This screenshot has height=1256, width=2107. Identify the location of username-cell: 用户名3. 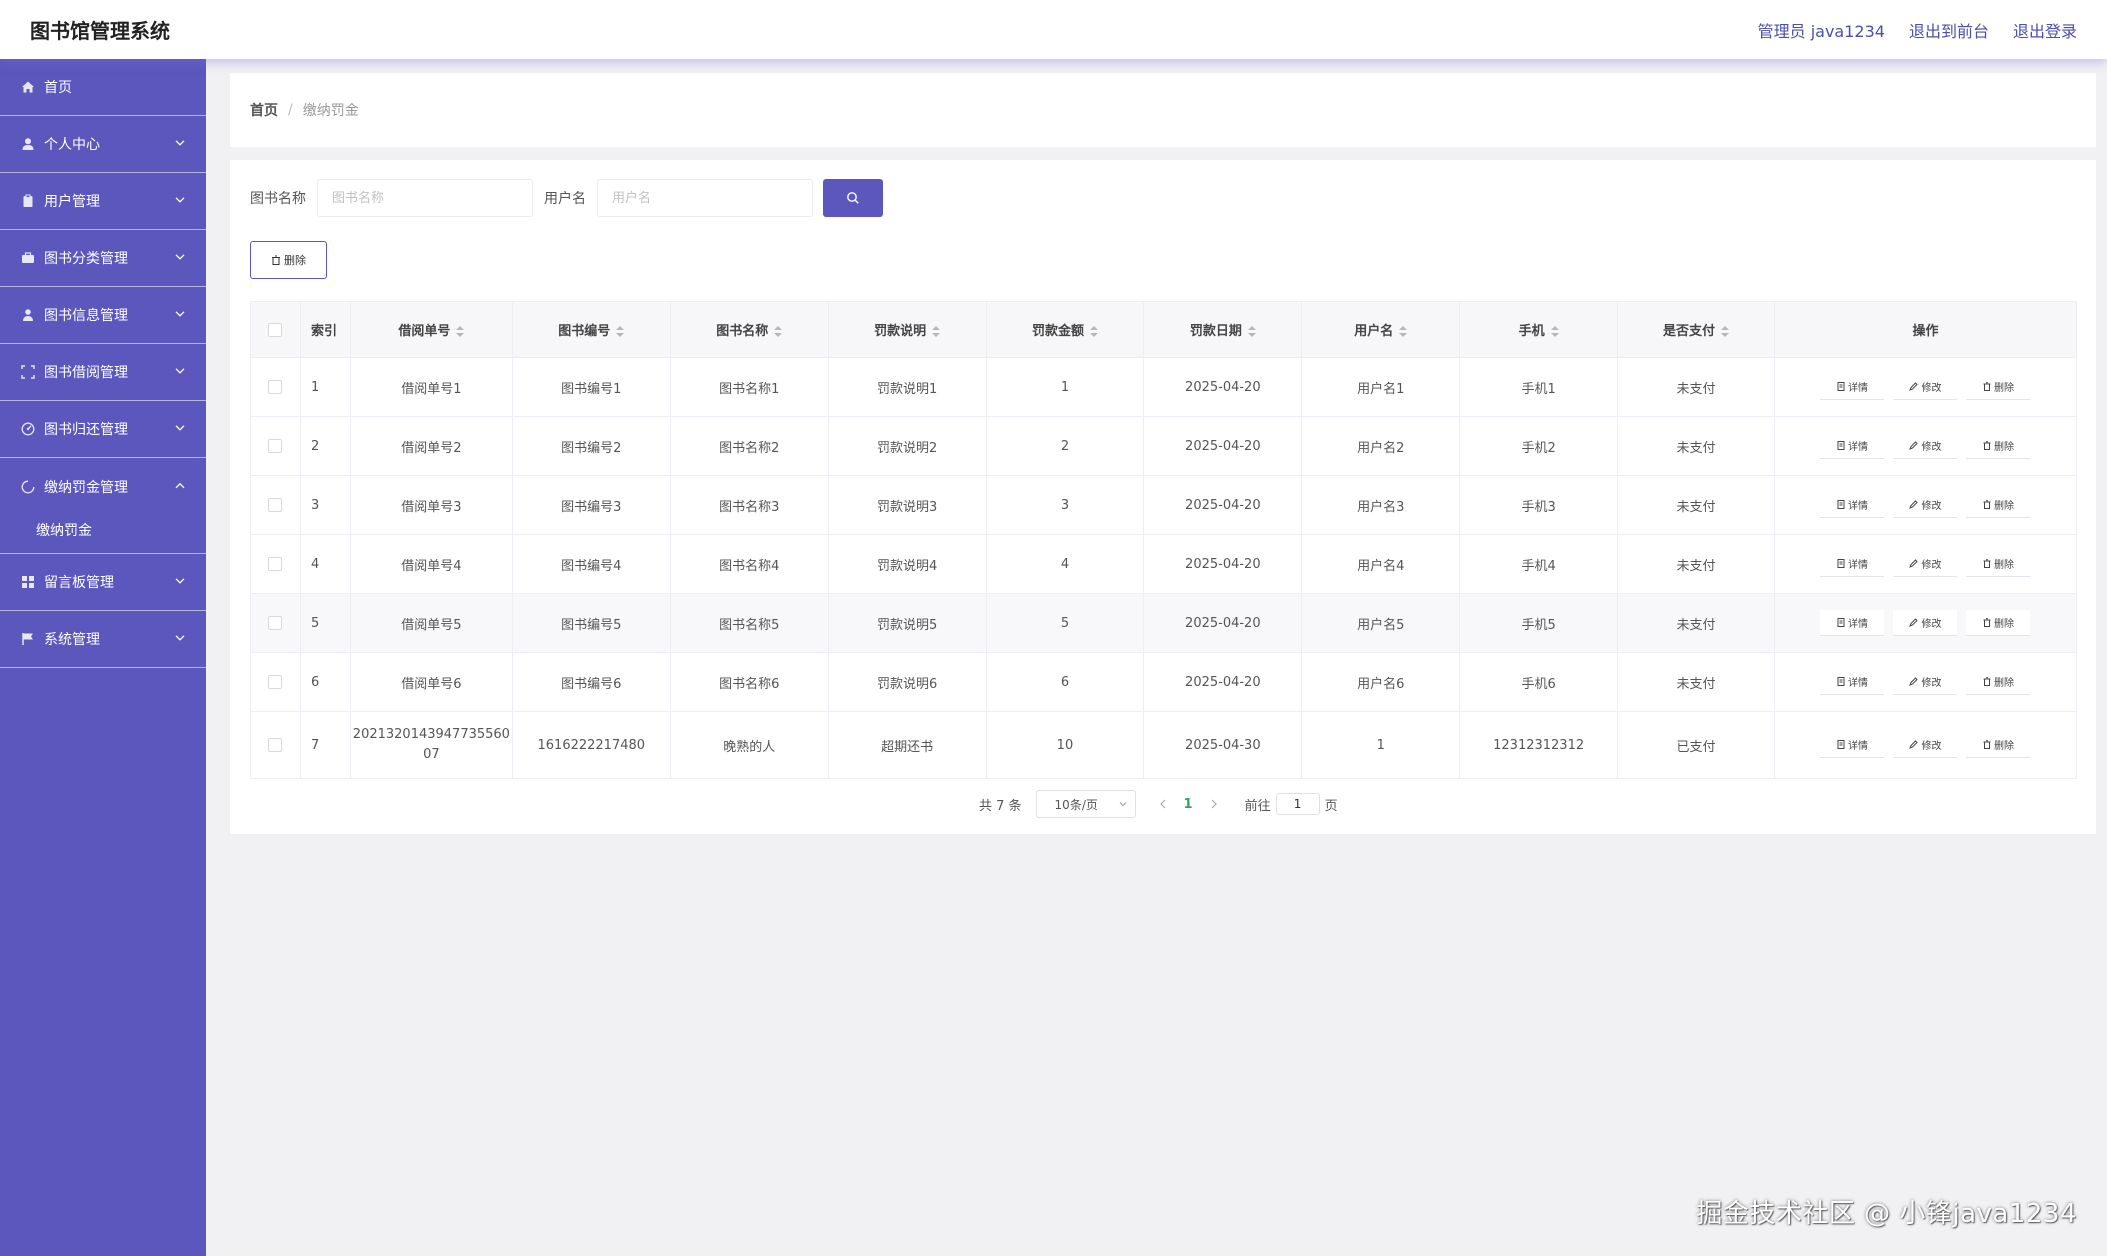
(1381, 505).